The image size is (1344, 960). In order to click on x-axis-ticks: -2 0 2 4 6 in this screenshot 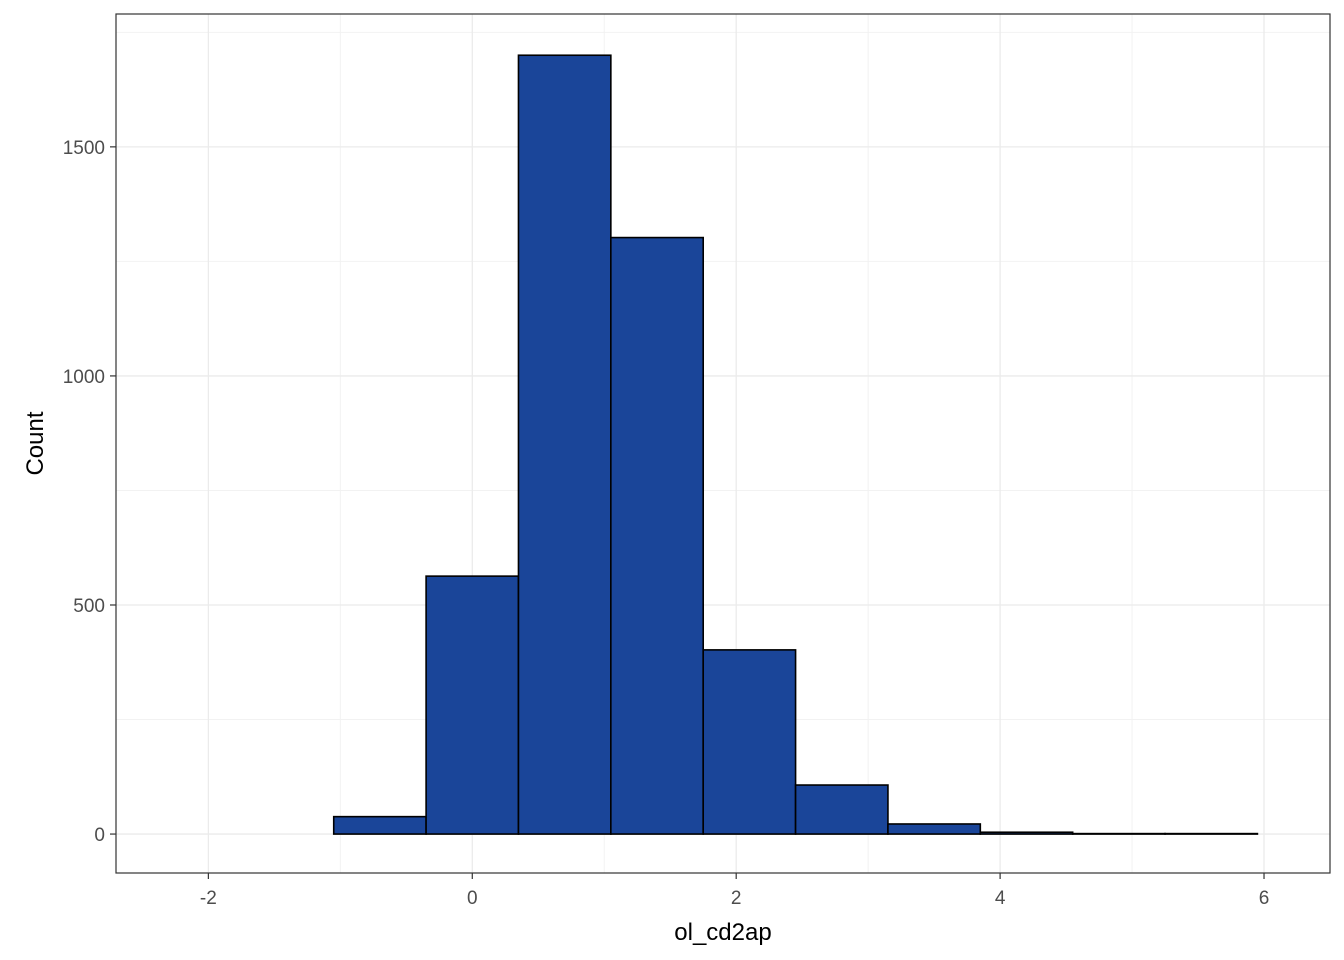, I will do `click(734, 891)`.